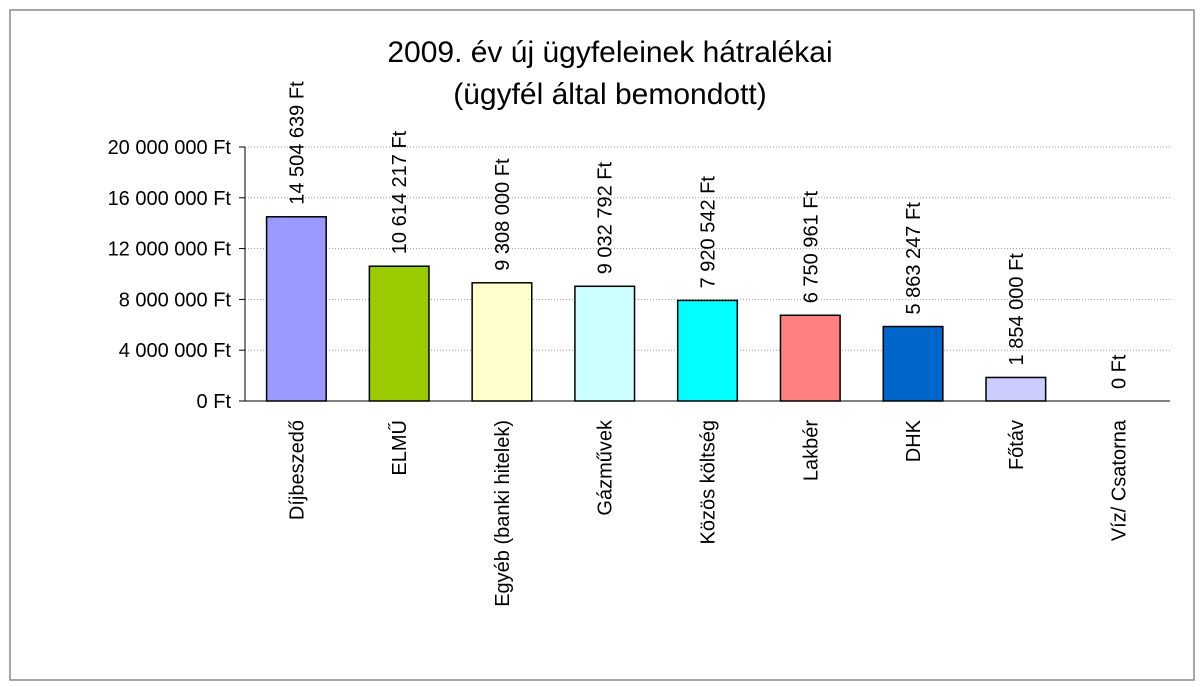  I want to click on value-label: 7 920 542 Ft, so click(709, 232).